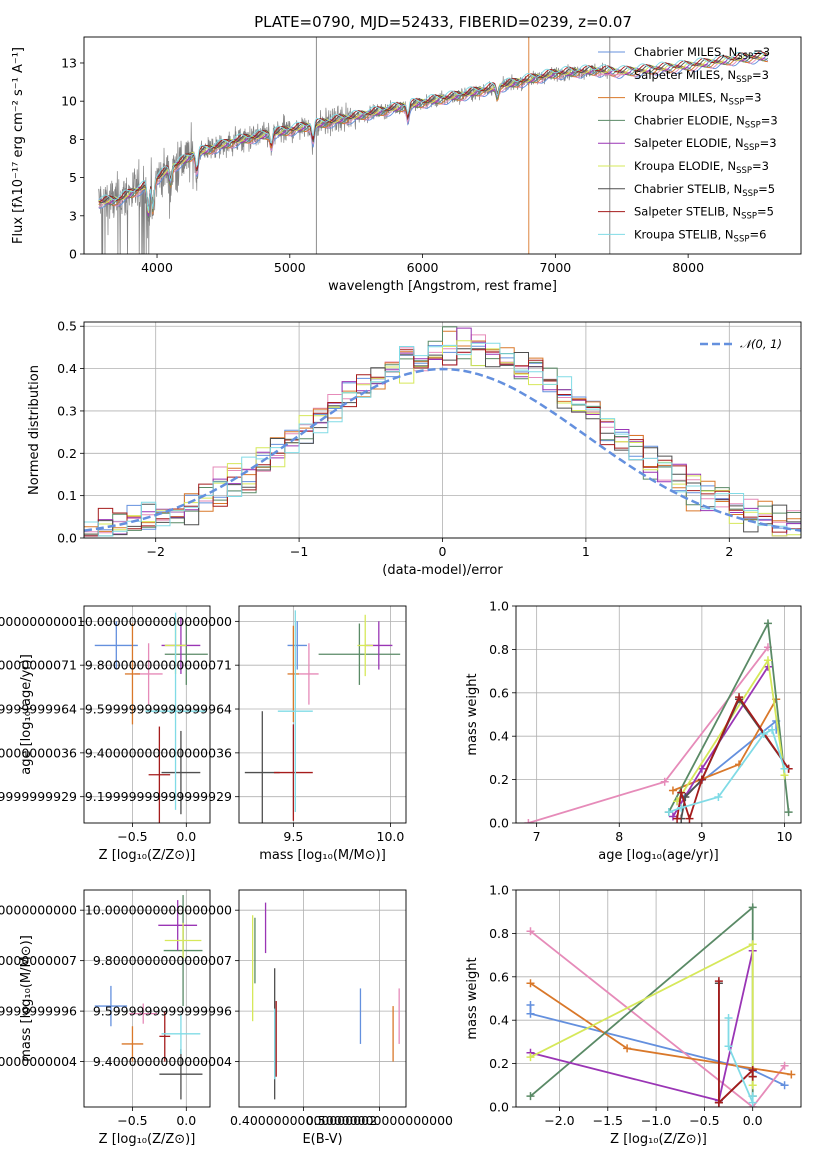 The width and height of the screenshot is (819, 1170). What do you see at coordinates (73, 215) in the screenshot?
I see `y-tick-label: 3` at bounding box center [73, 215].